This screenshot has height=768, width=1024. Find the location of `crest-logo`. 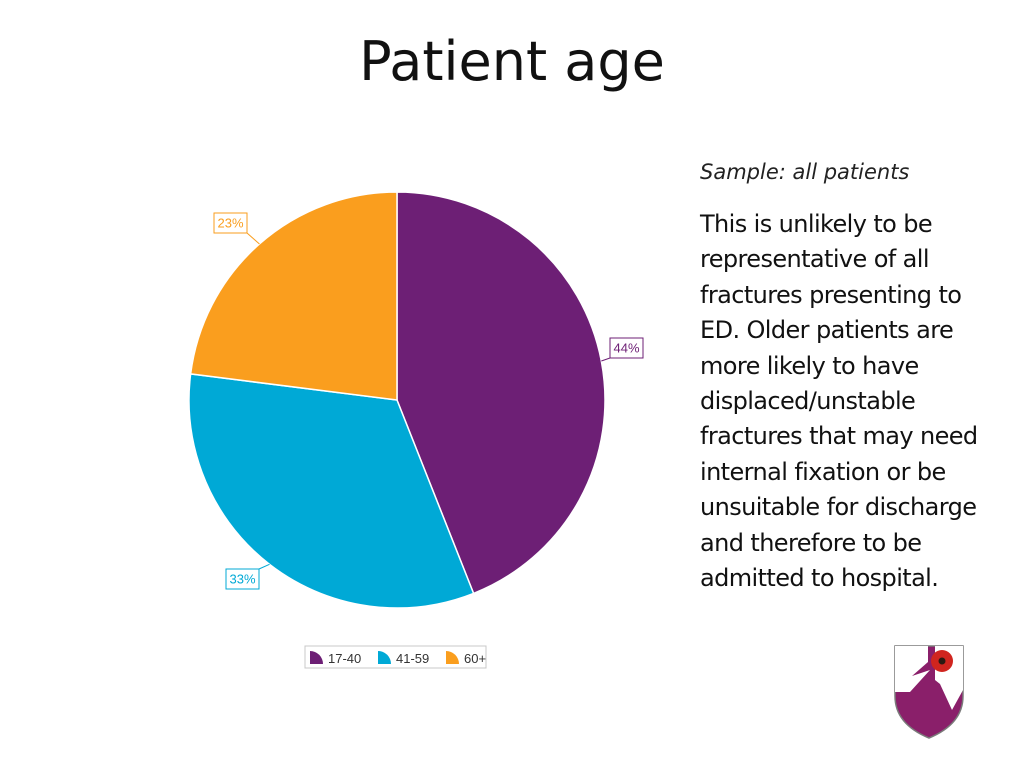

crest-logo is located at coordinates (929, 692).